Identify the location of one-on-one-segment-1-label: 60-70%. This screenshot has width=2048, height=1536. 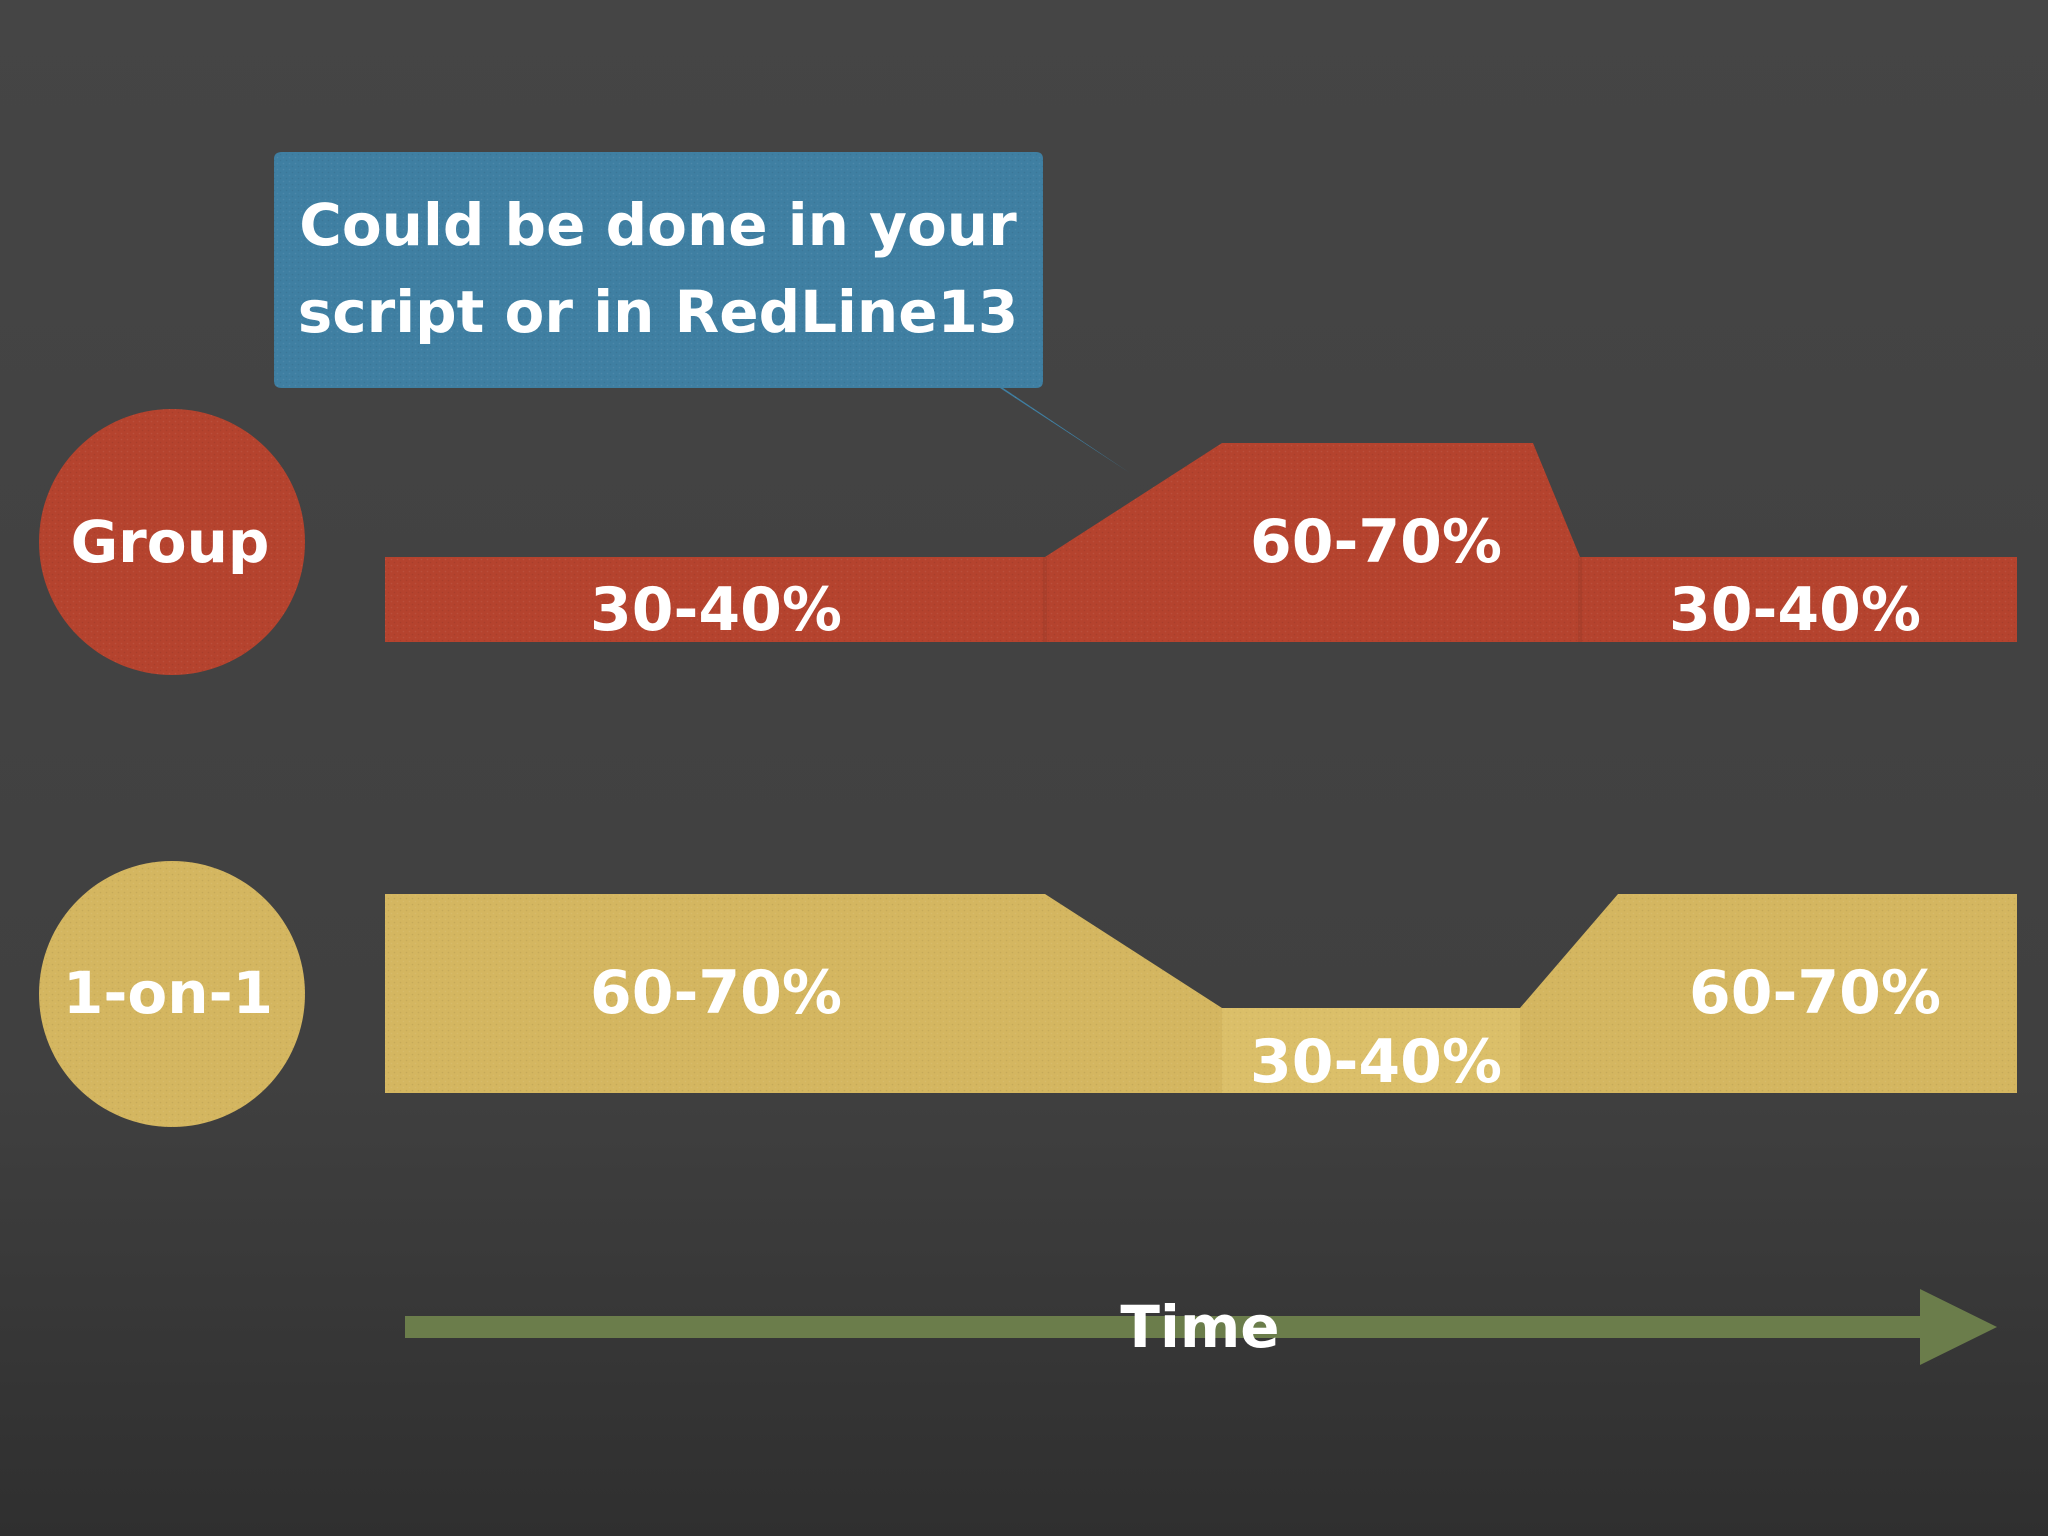
(716, 993).